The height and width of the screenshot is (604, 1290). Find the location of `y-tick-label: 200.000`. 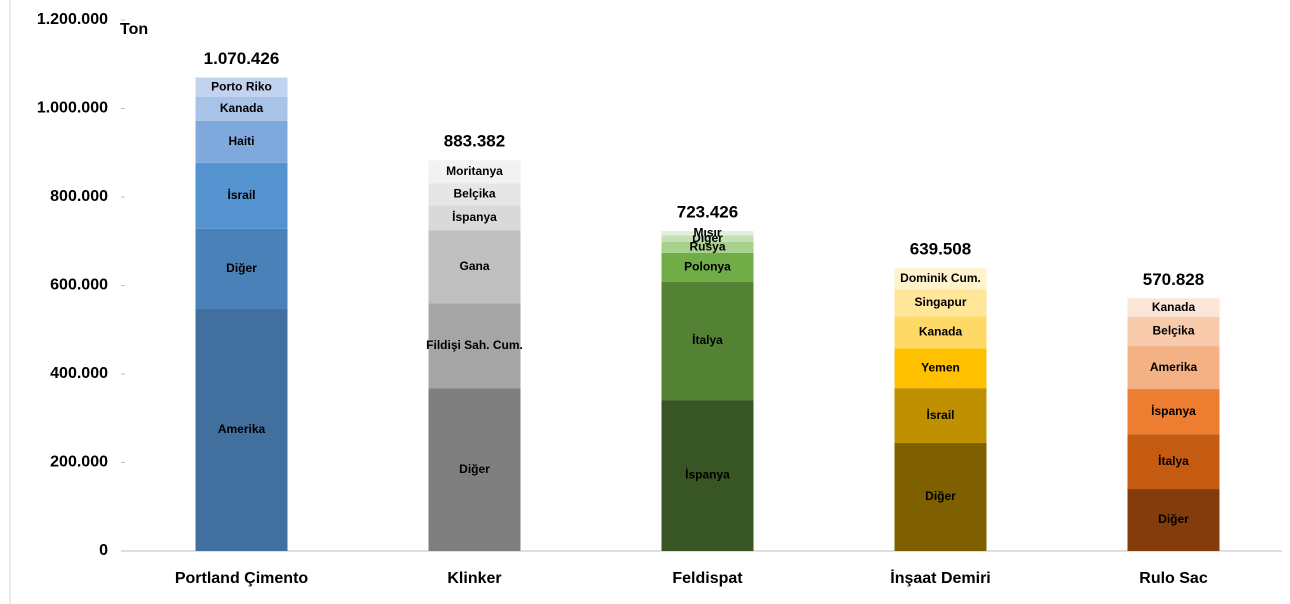

y-tick-label: 200.000 is located at coordinates (79, 462).